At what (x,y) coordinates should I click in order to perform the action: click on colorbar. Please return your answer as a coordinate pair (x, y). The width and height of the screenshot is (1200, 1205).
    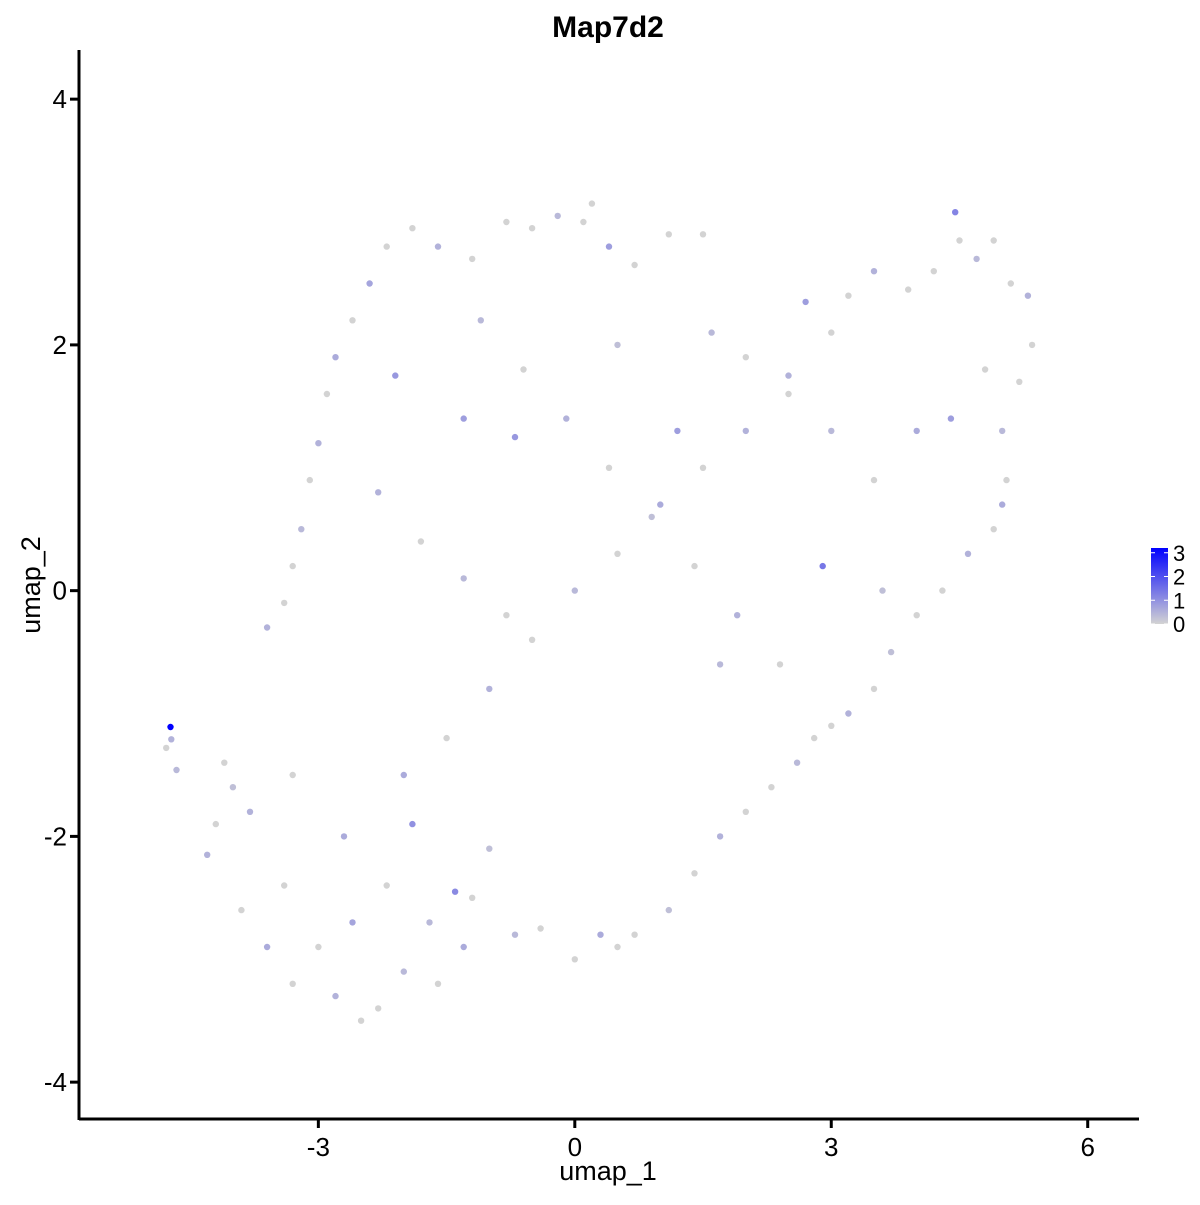
    Looking at the image, I should click on (1159, 586).